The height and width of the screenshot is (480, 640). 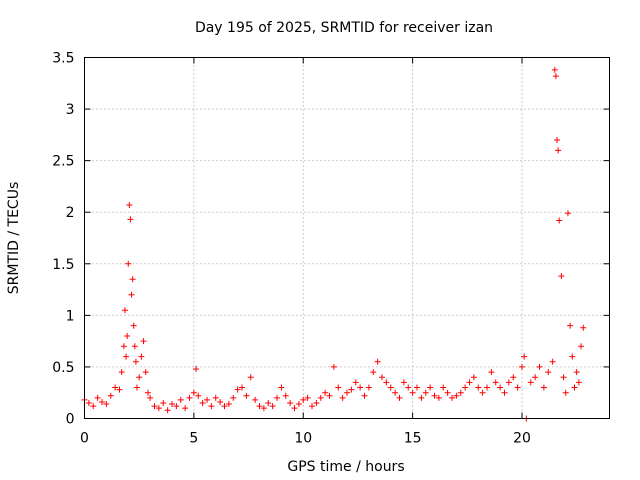 I want to click on y-tick-label: 0.5, so click(x=63, y=368).